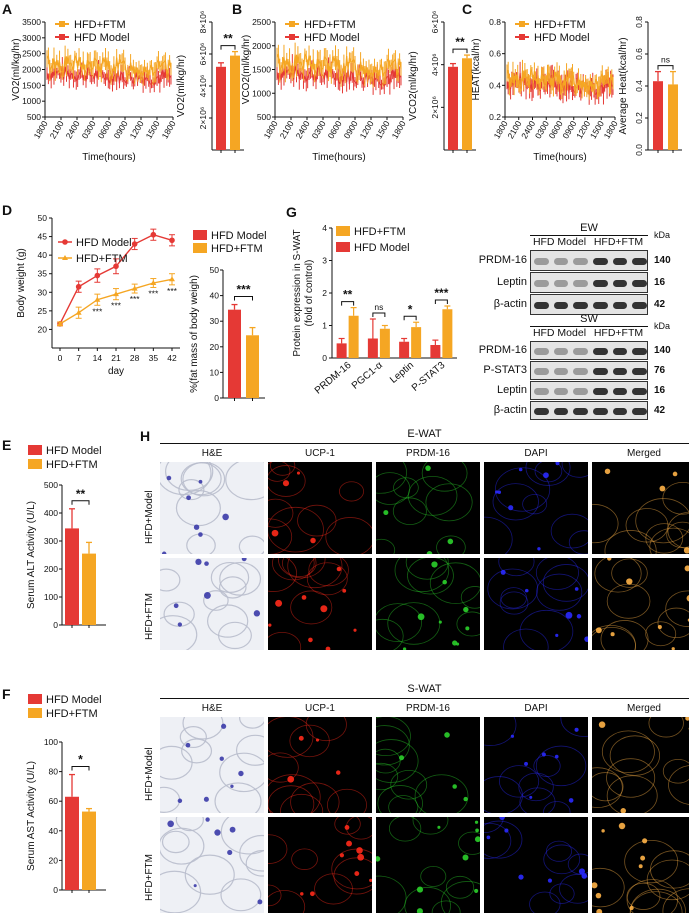 Image resolution: width=689 pixels, height=916 pixels. Describe the element at coordinates (319, 130) in the screenshot. I see `x-tick-label: 0300` at that location.